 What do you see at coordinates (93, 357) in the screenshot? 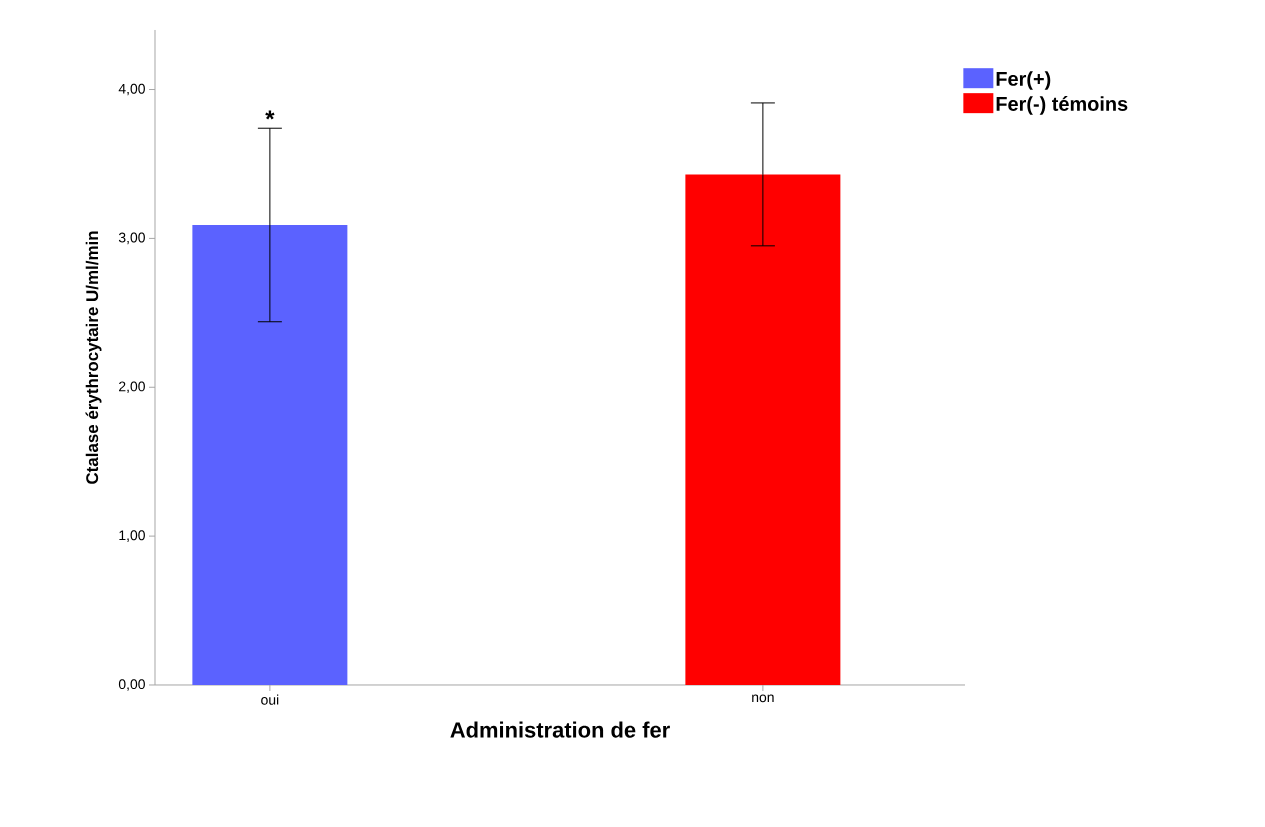
I see `y-axis-title: Ctalase érythrocytaire U/ml/min` at bounding box center [93, 357].